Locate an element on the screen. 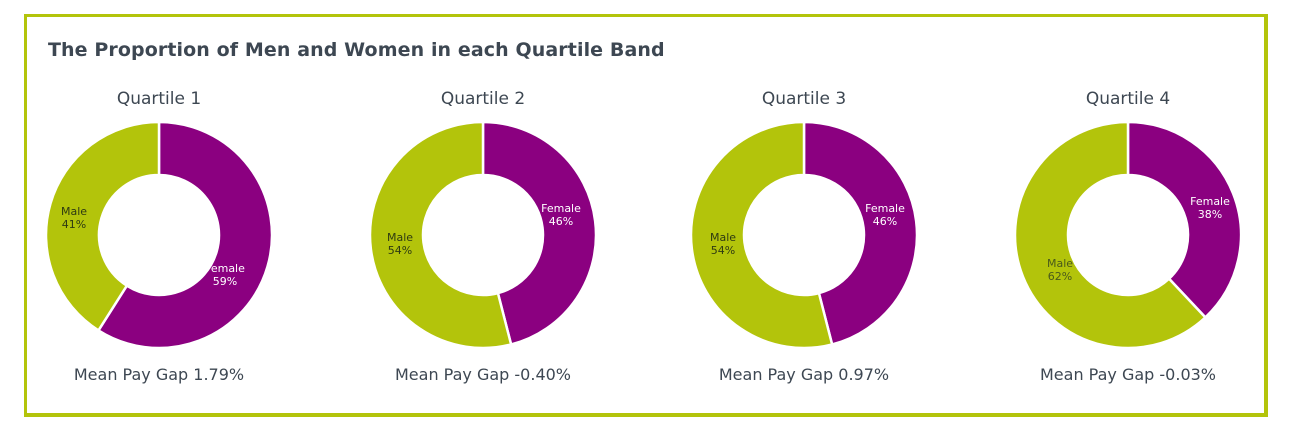  donut-chart: Female 59% Male 41% is located at coordinates (159, 235).